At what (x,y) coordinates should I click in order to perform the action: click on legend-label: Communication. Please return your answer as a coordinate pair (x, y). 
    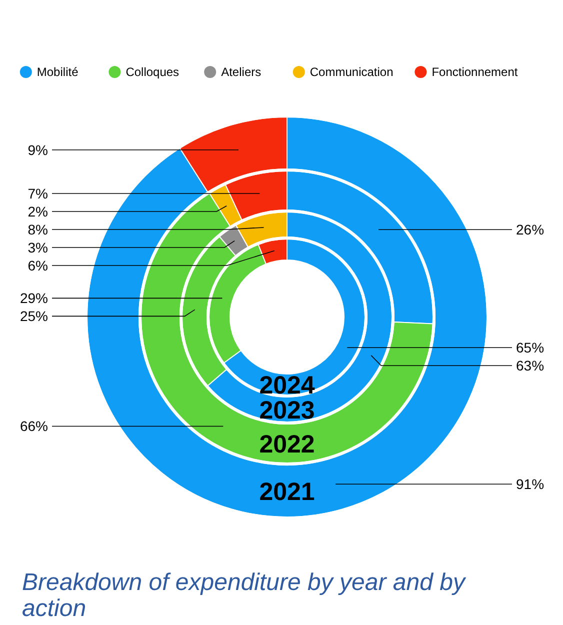
    Looking at the image, I should click on (352, 72).